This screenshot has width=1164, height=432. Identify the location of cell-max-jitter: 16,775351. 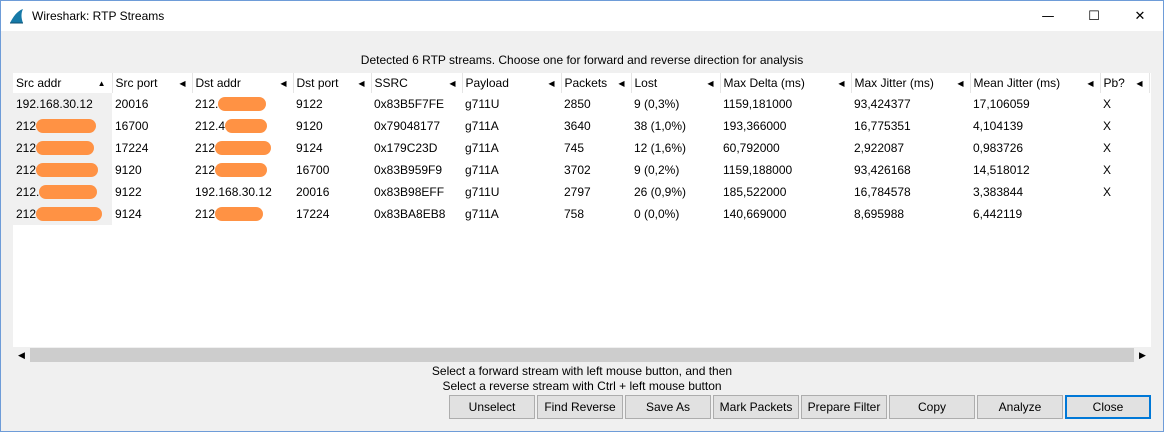
(910, 126).